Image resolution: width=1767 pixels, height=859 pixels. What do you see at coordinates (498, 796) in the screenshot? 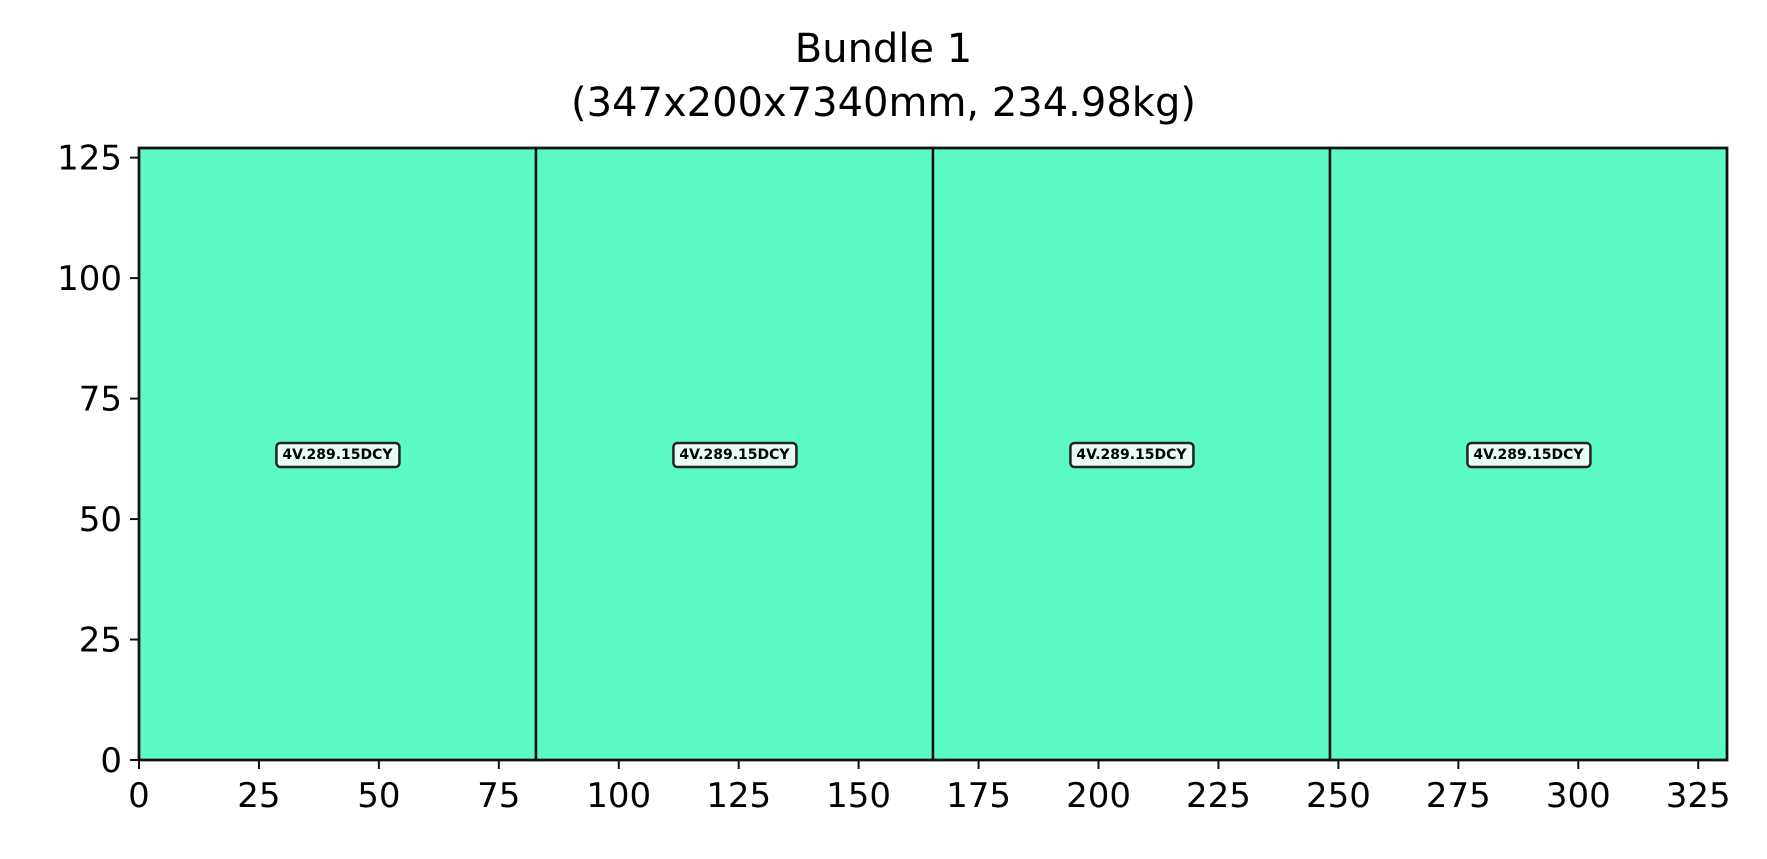
I see `x-tick-label: 75` at bounding box center [498, 796].